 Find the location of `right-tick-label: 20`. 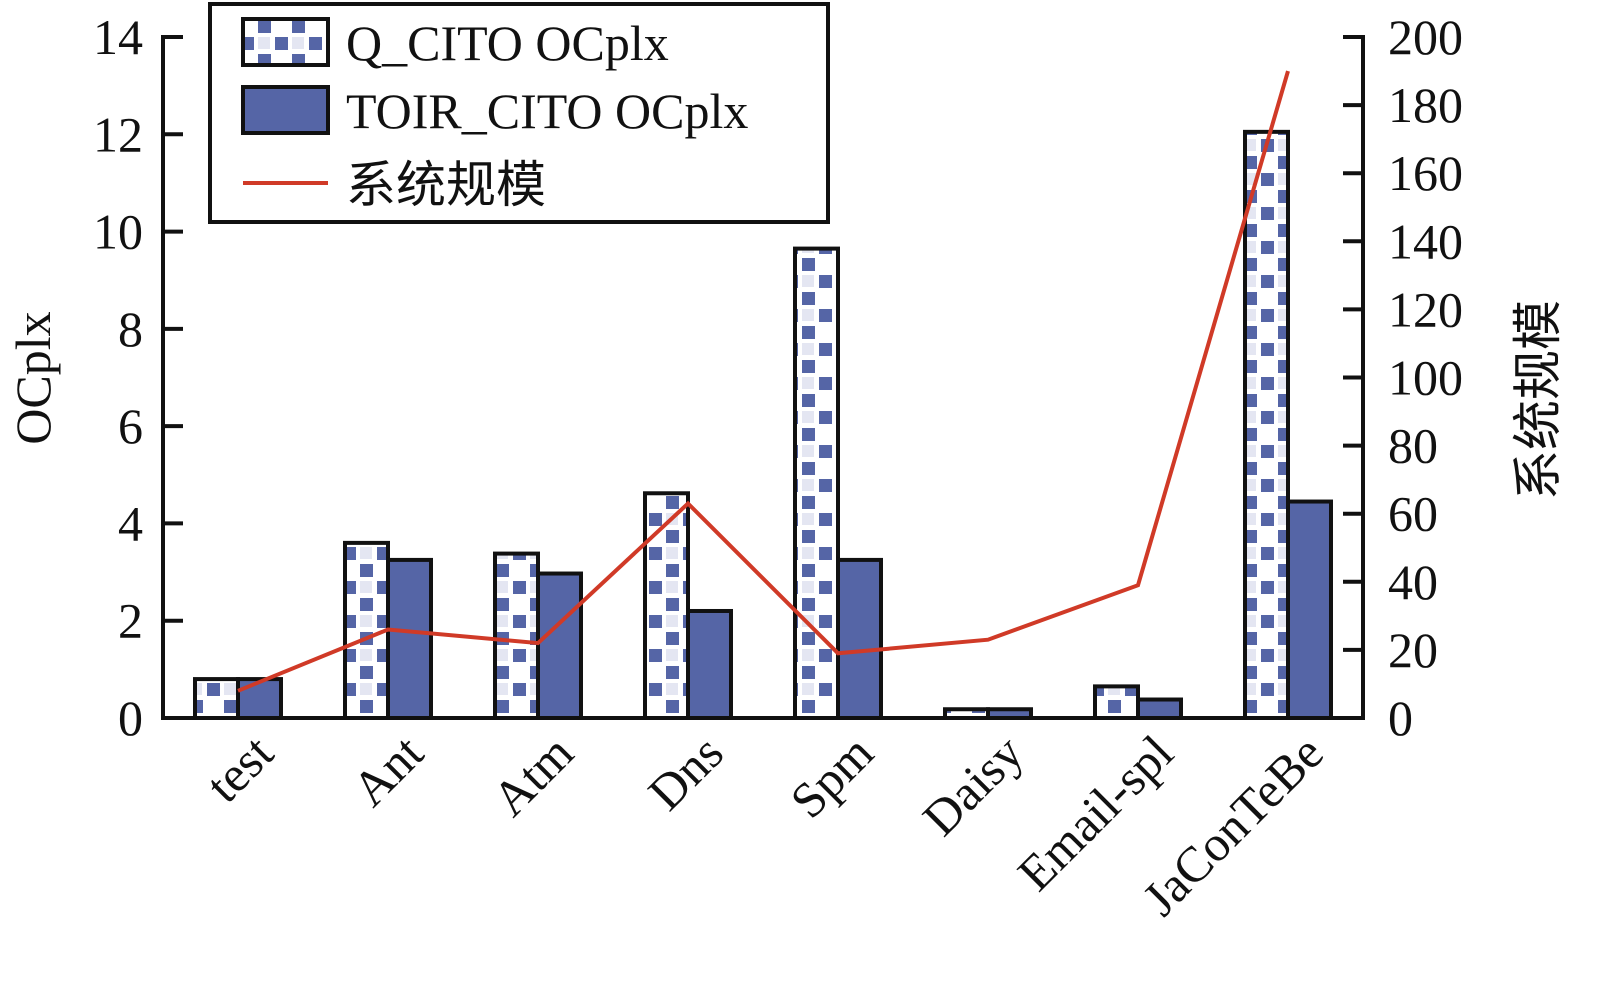

right-tick-label: 20 is located at coordinates (1413, 650).